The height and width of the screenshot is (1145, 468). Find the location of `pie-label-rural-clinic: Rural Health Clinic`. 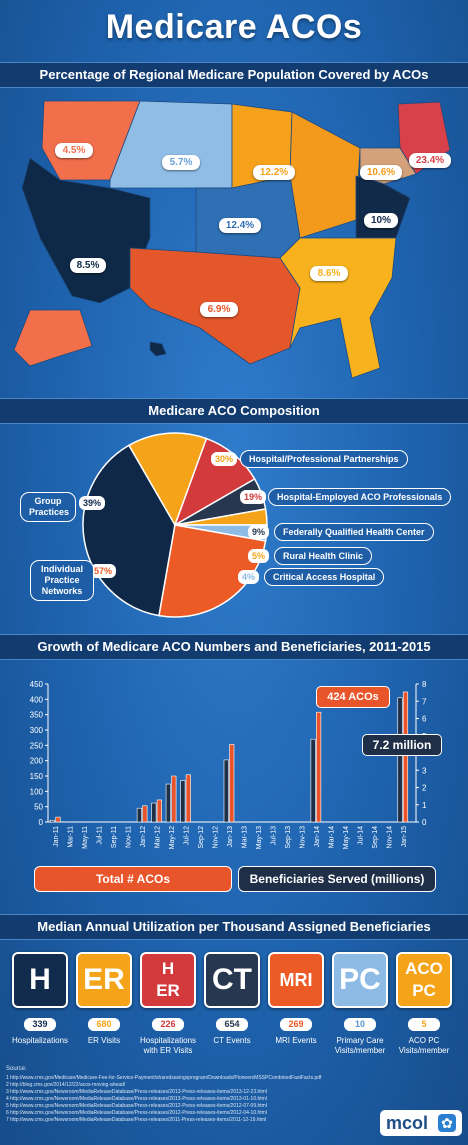

pie-label-rural-clinic: Rural Health Clinic is located at coordinates (323, 556).